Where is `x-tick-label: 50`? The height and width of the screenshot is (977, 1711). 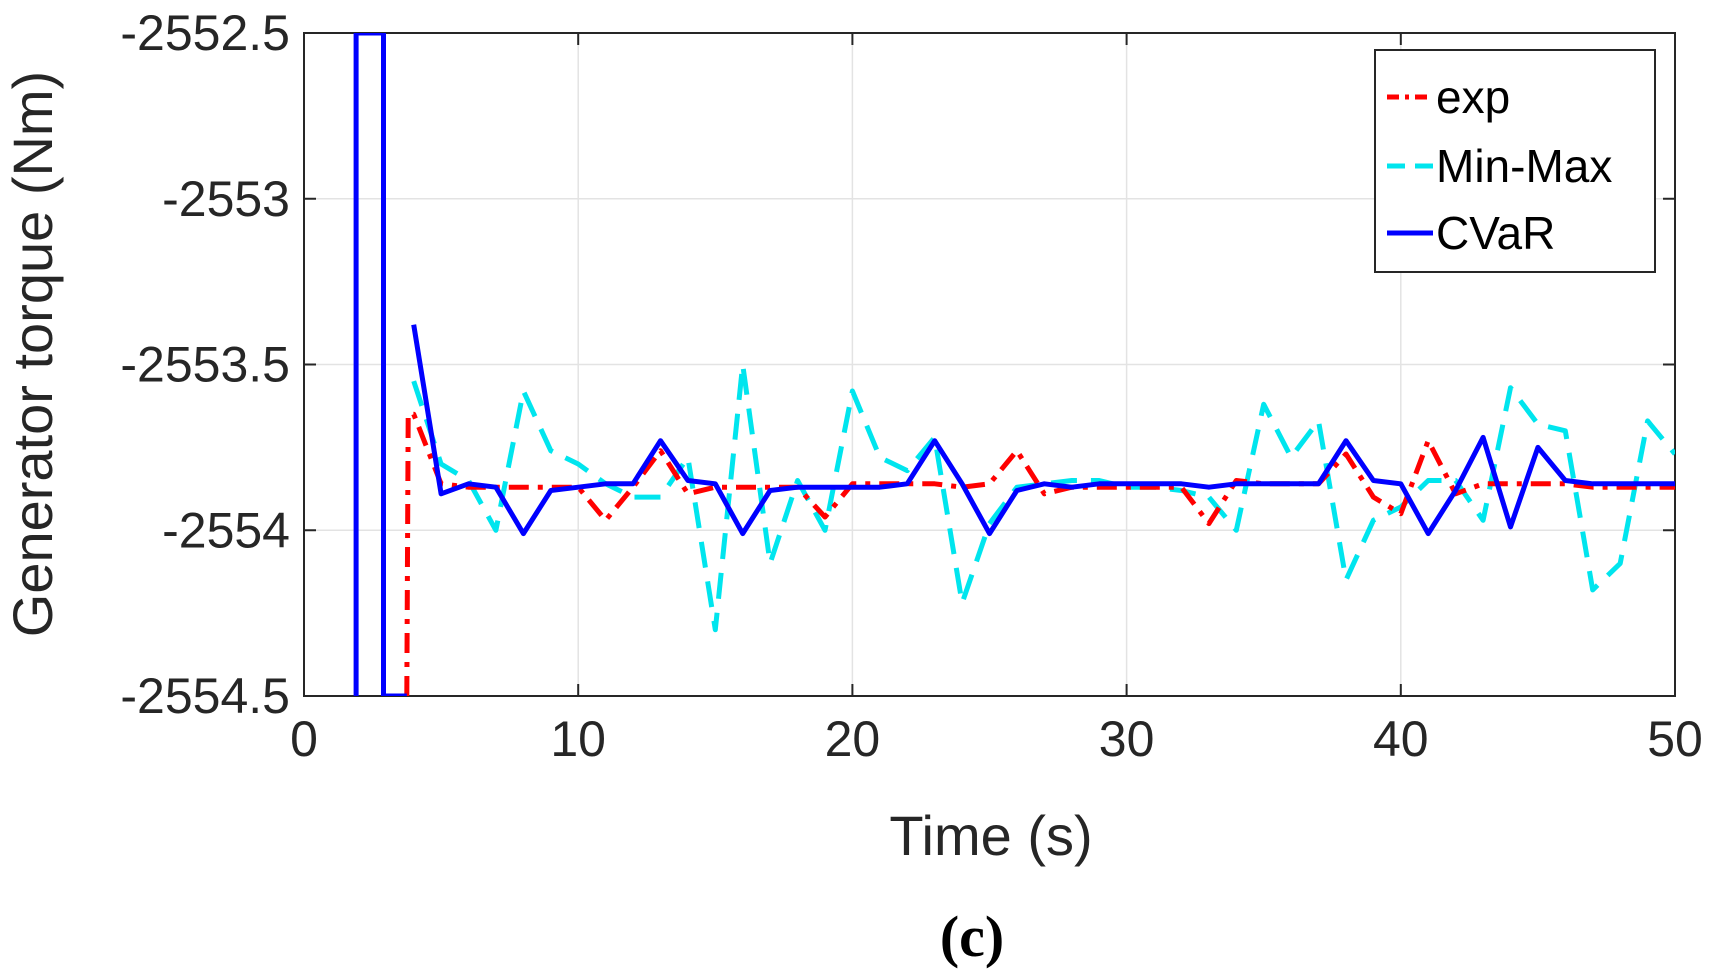 x-tick-label: 50 is located at coordinates (1675, 739).